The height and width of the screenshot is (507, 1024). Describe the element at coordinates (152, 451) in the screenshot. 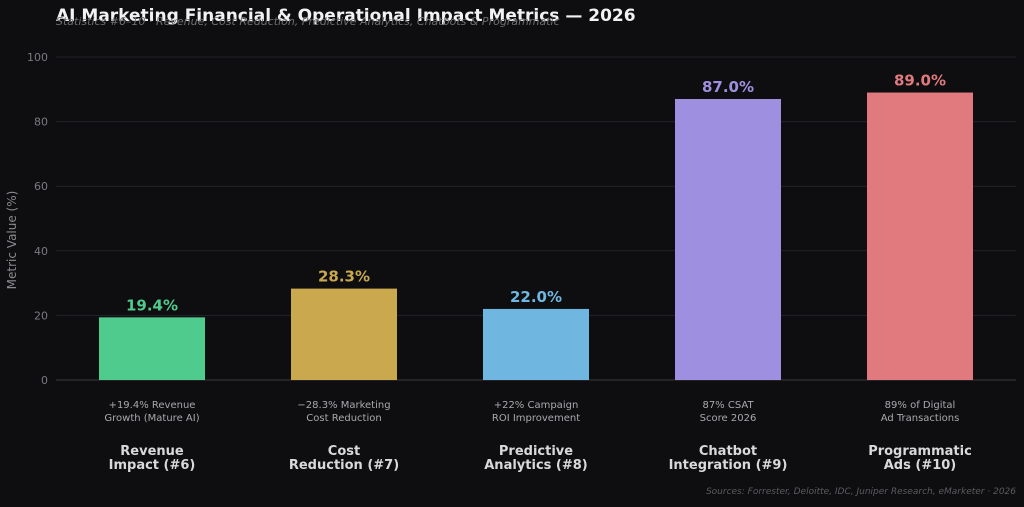

I see `x-tick-label: Revenue` at that location.